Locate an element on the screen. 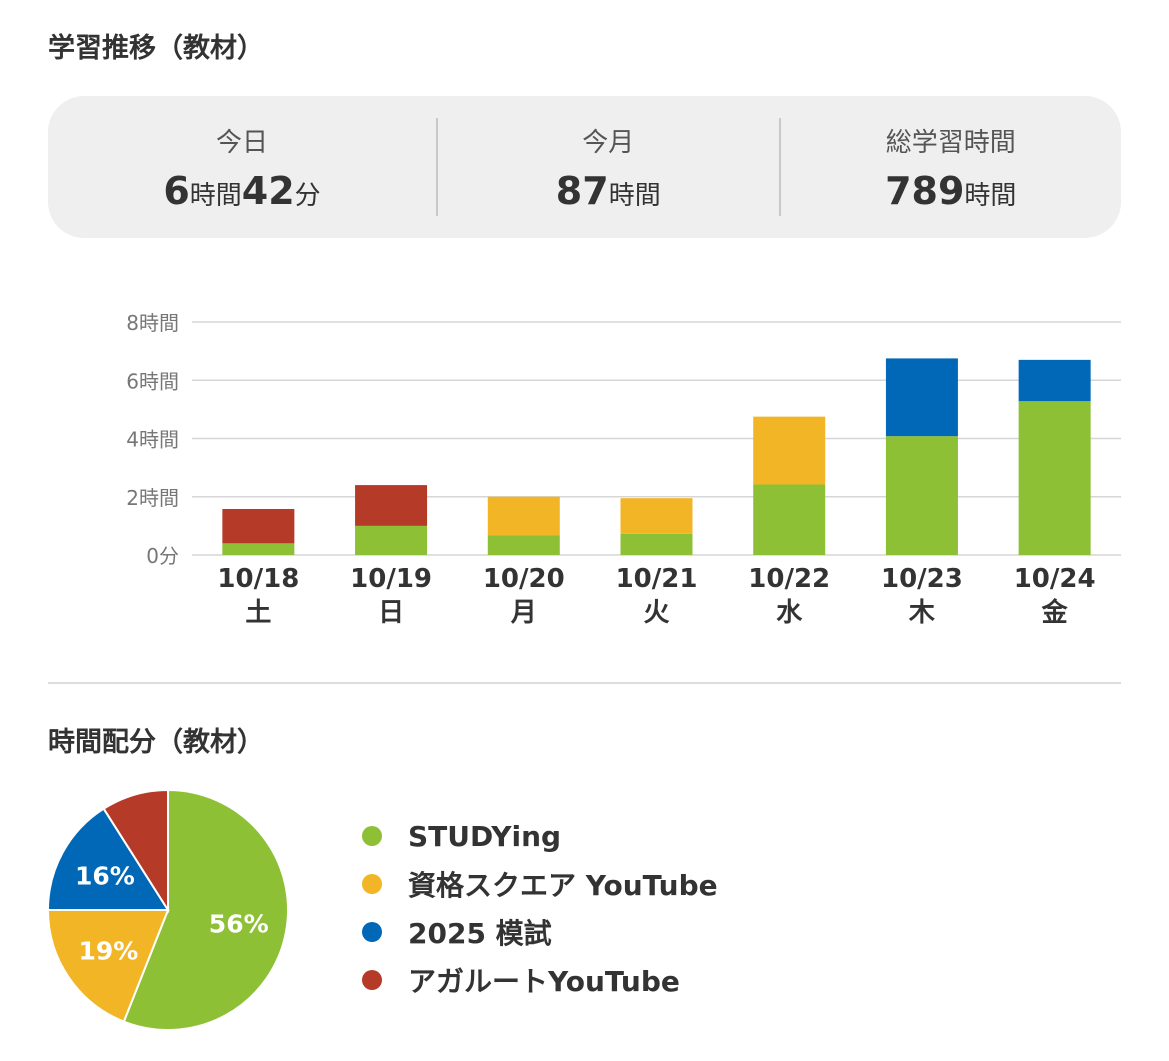  stat-today-value: 6時間42分 is located at coordinates (241, 191).